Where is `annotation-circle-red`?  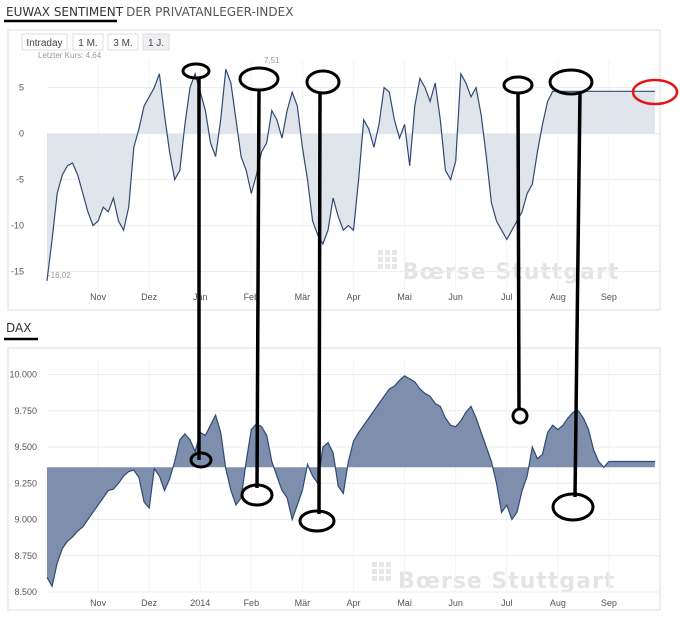 annotation-circle-red is located at coordinates (655, 92).